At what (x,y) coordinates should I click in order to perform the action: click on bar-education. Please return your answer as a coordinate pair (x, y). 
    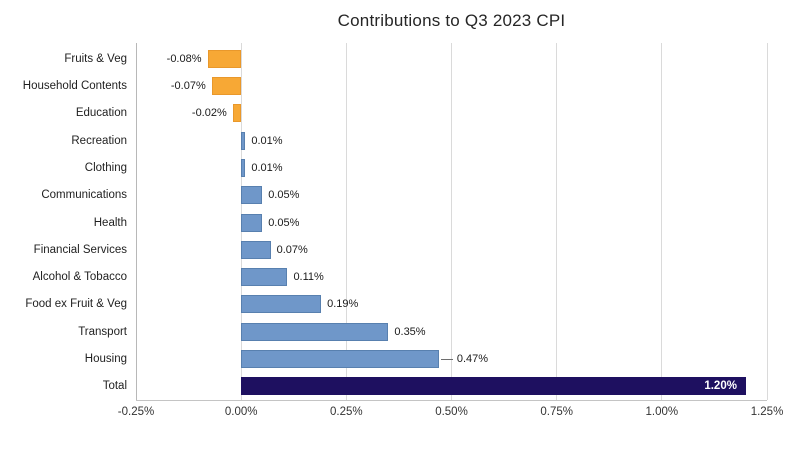
    Looking at the image, I should click on (237, 113).